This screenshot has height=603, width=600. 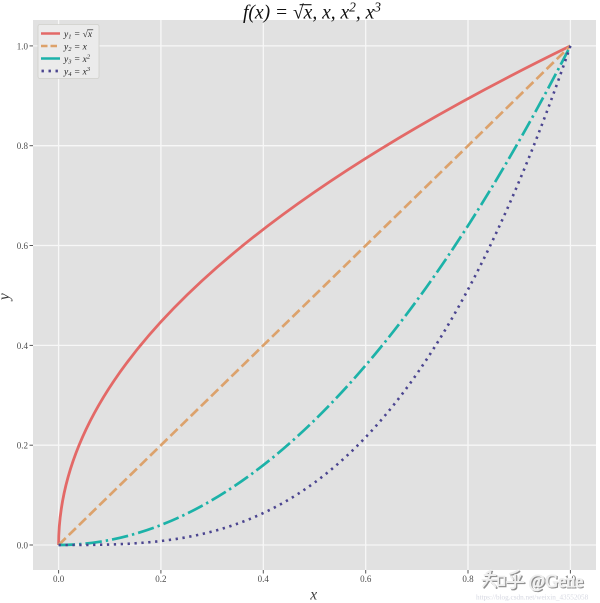 What do you see at coordinates (75, 47) in the screenshot?
I see `svg-text: y2 = x` at bounding box center [75, 47].